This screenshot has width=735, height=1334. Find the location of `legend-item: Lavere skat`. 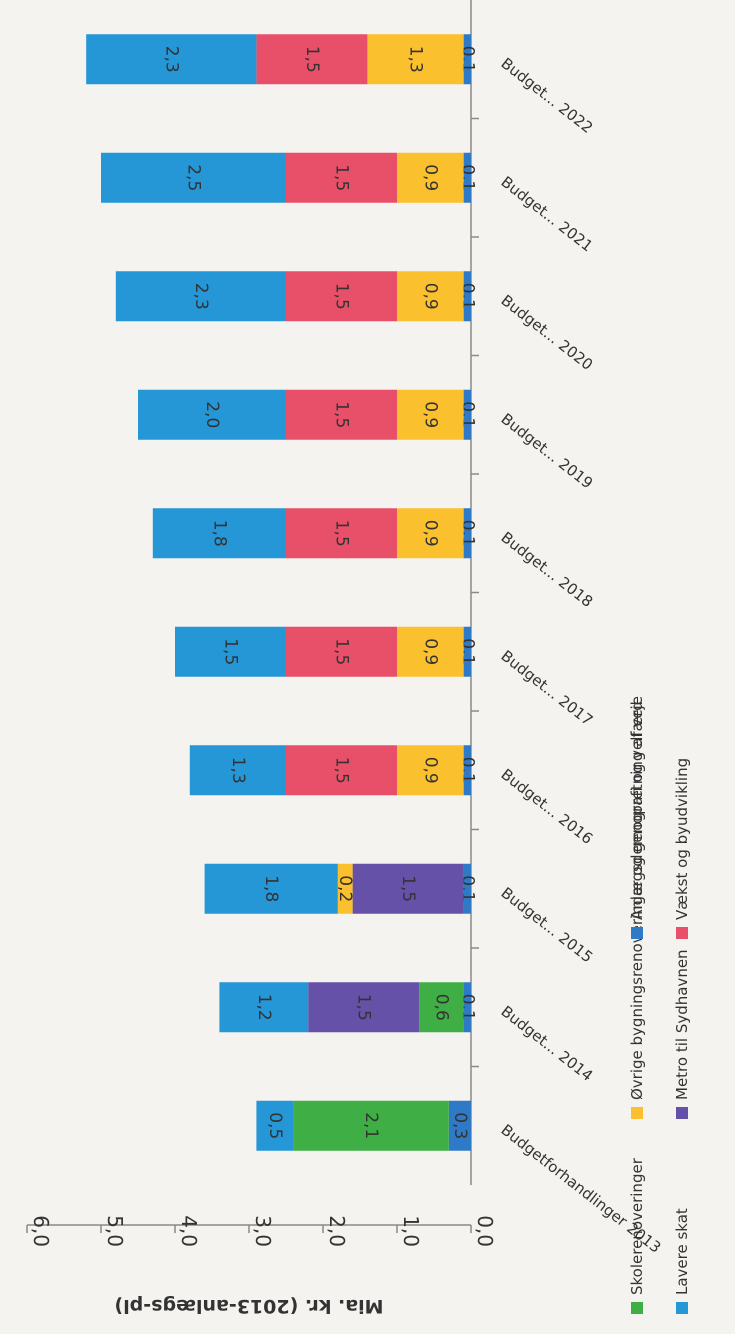

legend-item: Lavere skat is located at coordinates (682, 1261).